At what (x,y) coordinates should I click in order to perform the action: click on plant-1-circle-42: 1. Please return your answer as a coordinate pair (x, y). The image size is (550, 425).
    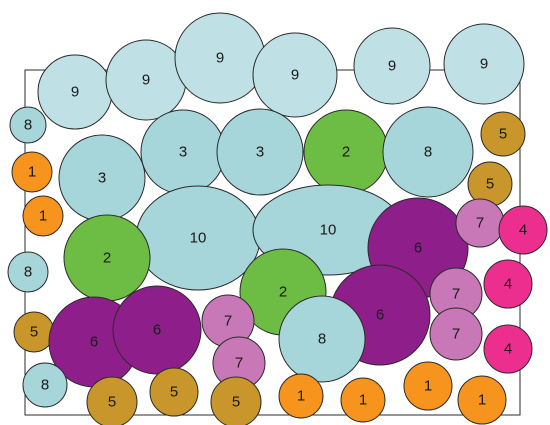
    Looking at the image, I should click on (428, 386).